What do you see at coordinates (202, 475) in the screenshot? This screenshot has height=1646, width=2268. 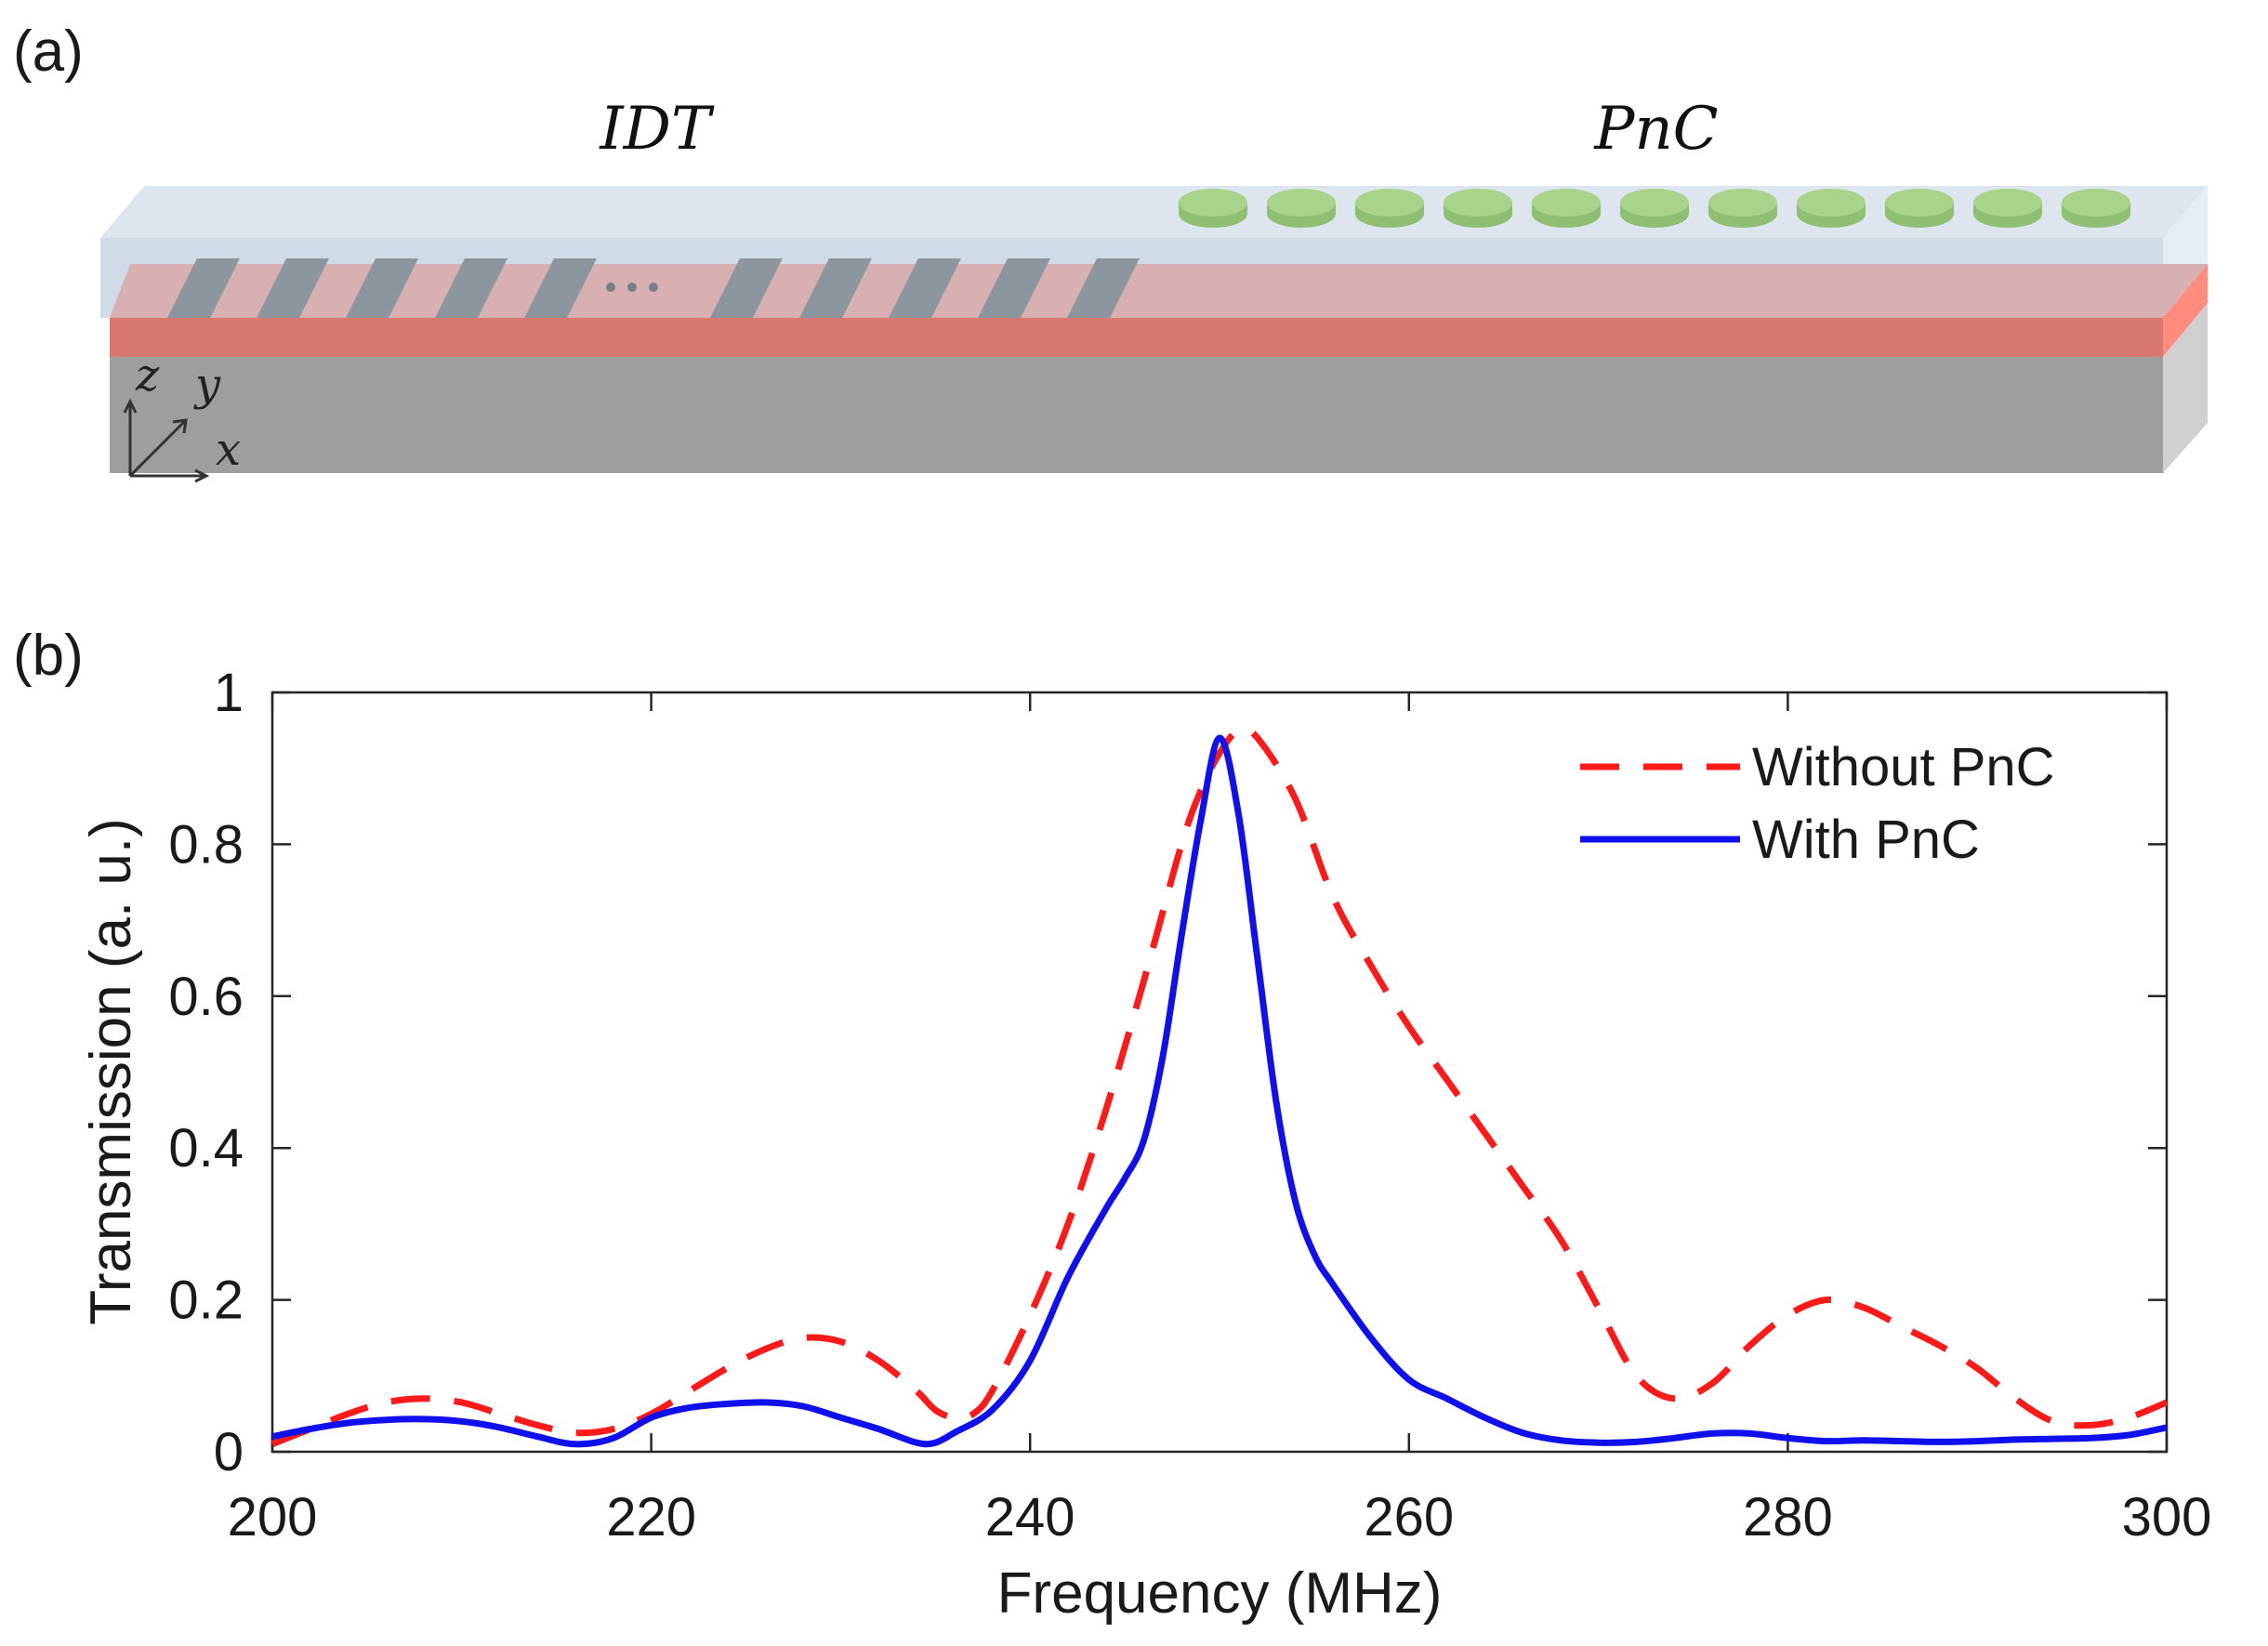 I see `x-axis-arrowhead` at bounding box center [202, 475].